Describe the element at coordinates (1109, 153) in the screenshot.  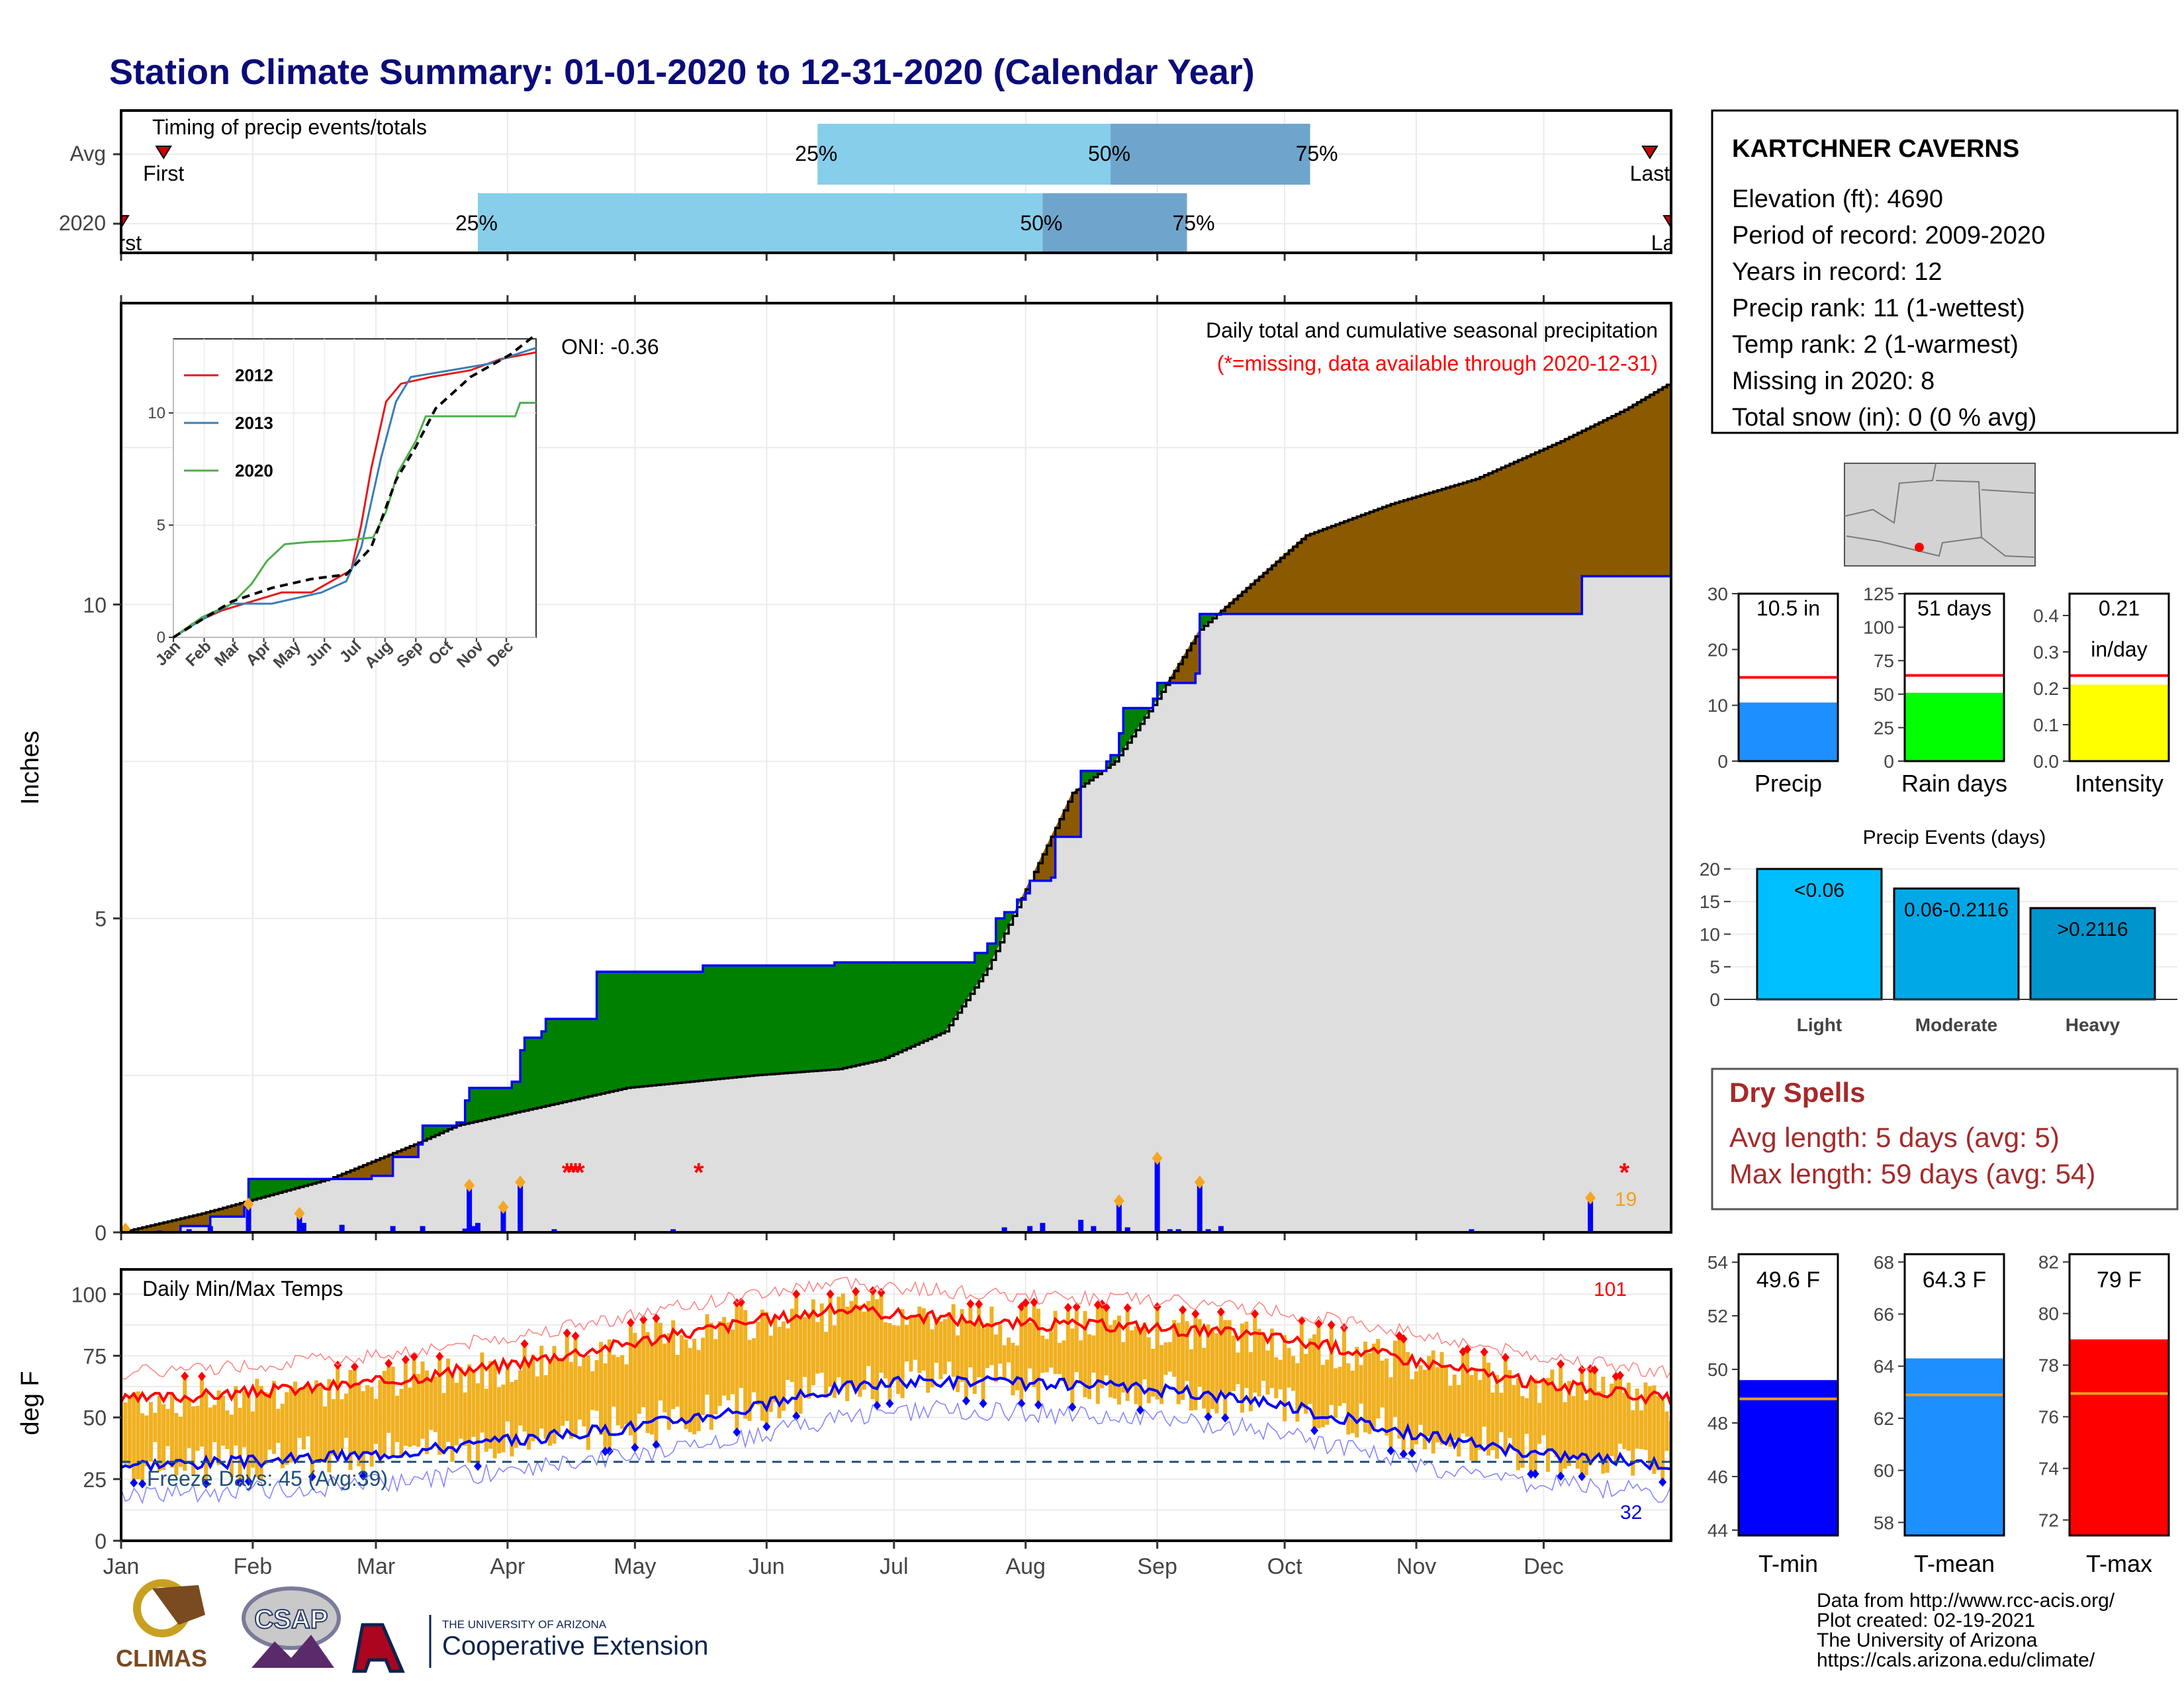
I see `timing-p50-label: 50%` at that location.